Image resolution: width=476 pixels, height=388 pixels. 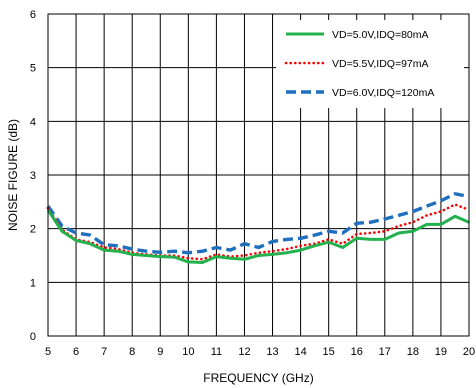 I want to click on x-tick-label: 11, so click(x=216, y=352).